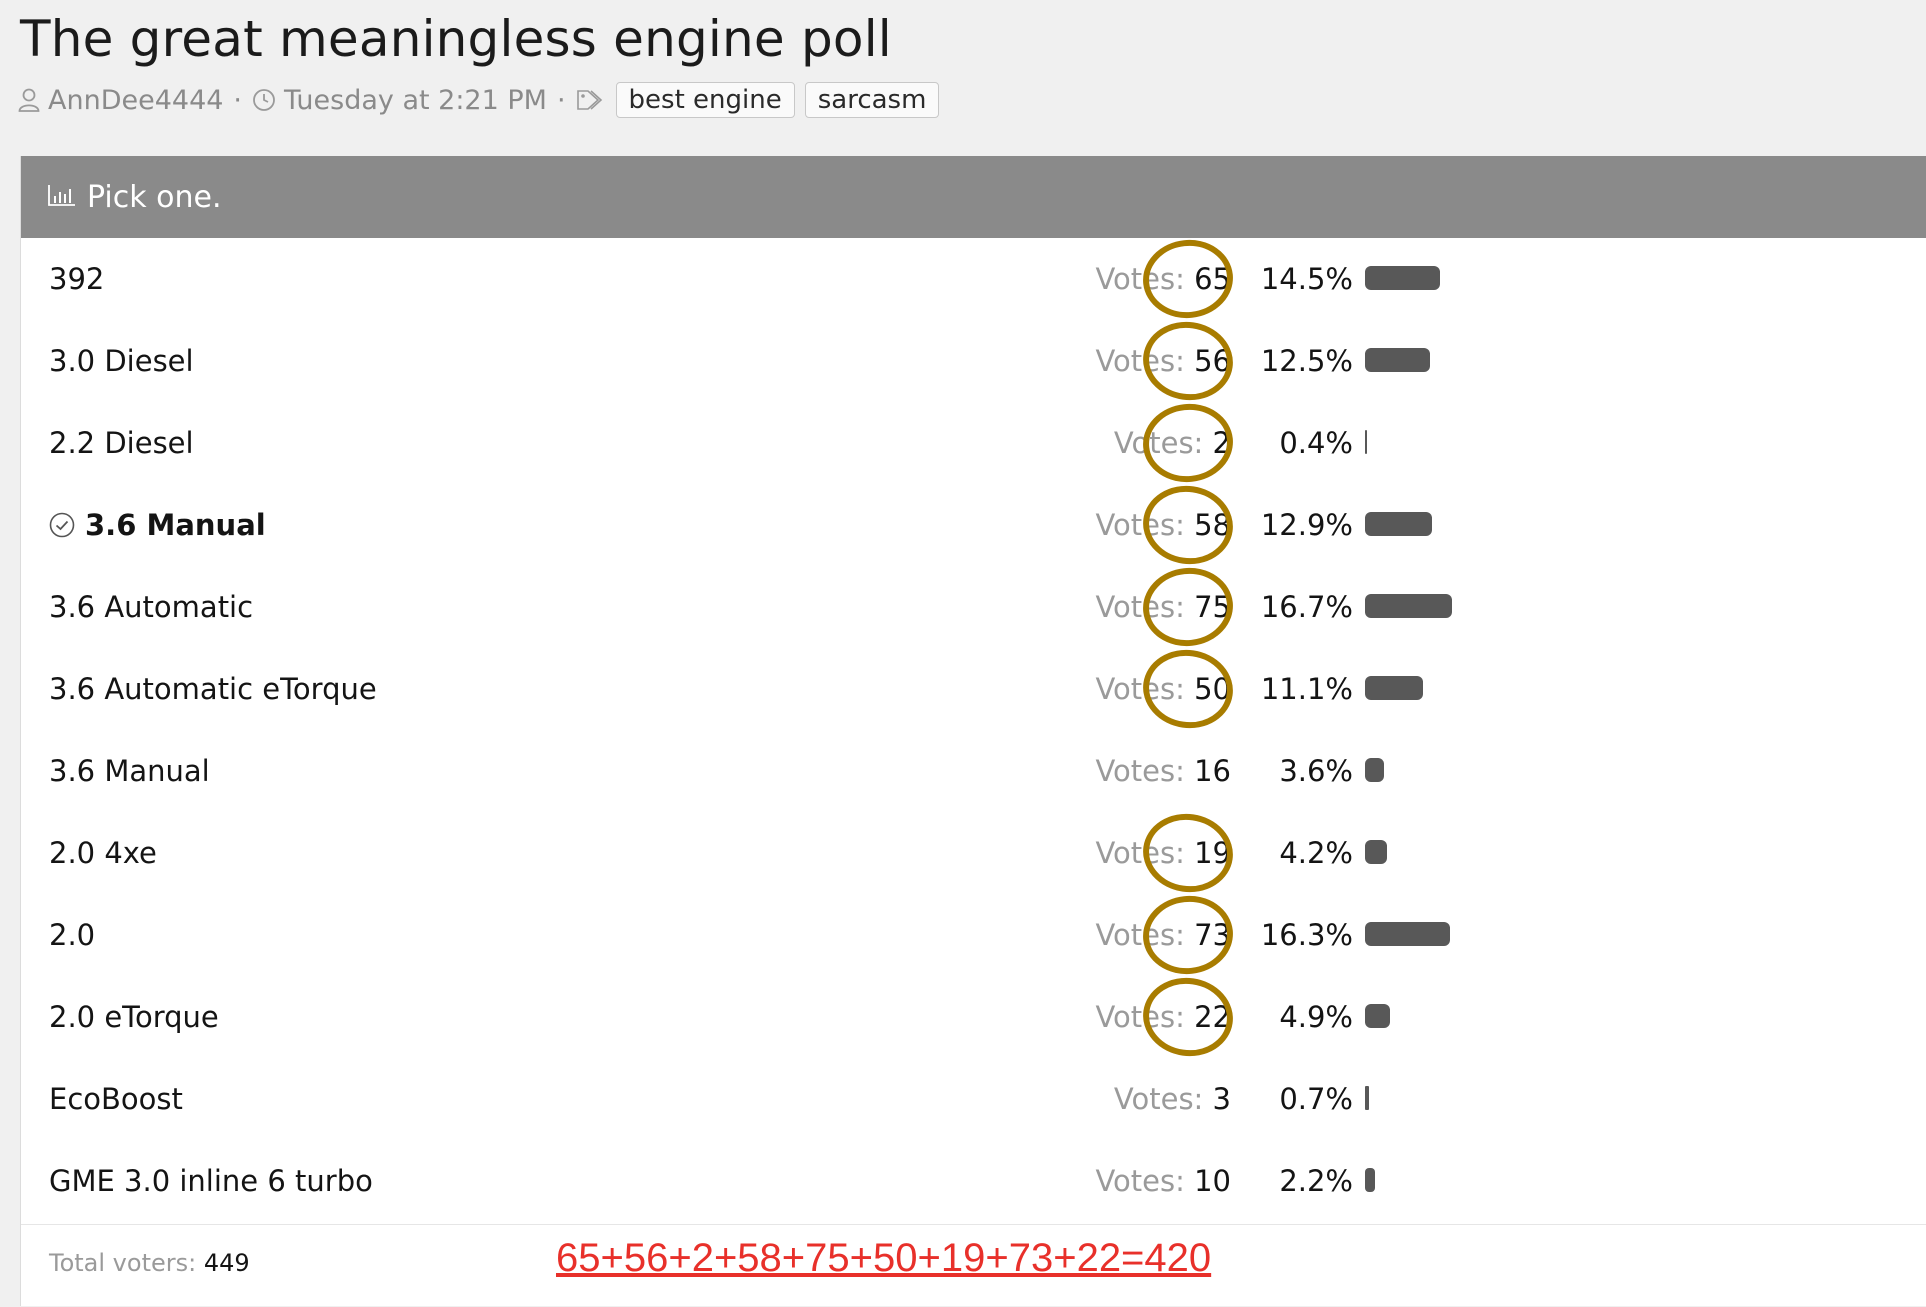 The width and height of the screenshot is (1926, 1307). I want to click on poll-option-label: 3.6 Automatic, so click(151, 607).